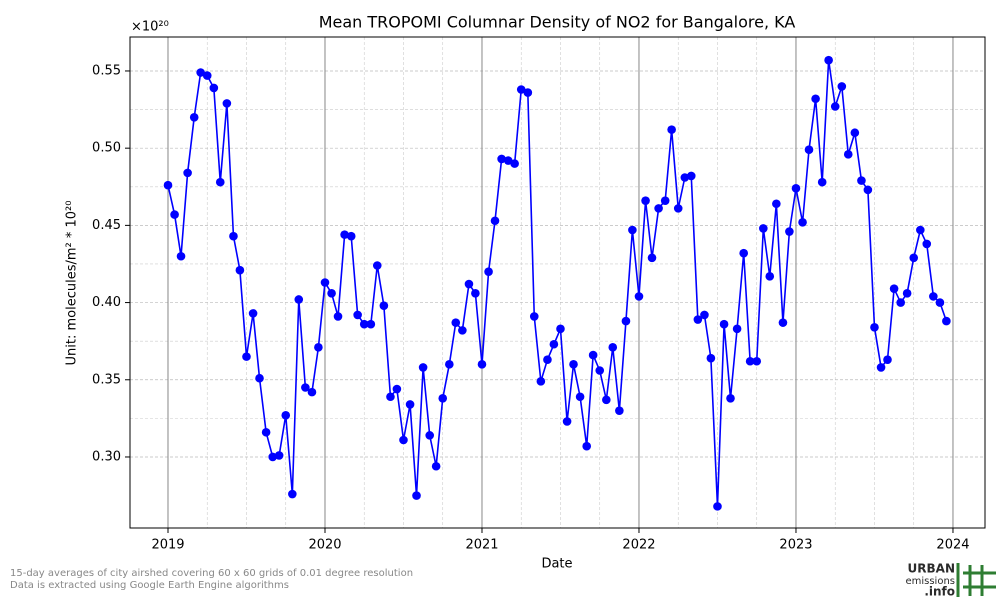 This screenshot has height=600, width=1000. Describe the element at coordinates (106, 148) in the screenshot. I see `y-tick-label: 0.50` at that location.